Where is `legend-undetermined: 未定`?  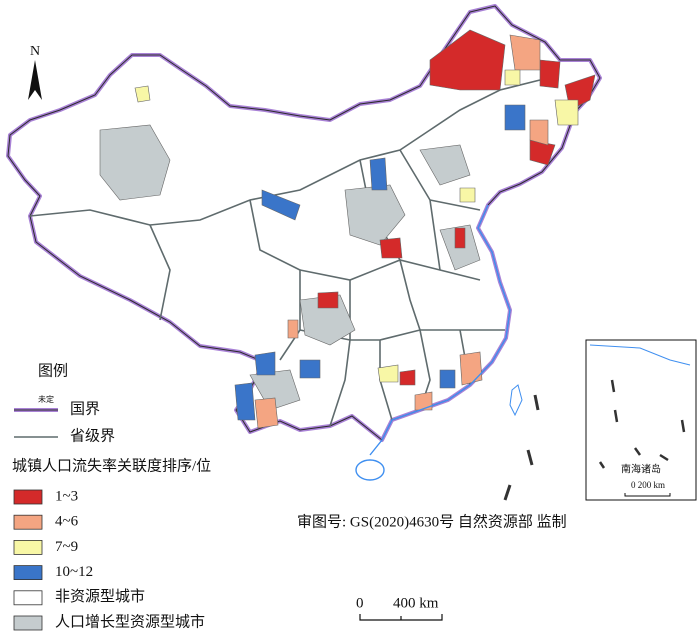 legend-undetermined: 未定 is located at coordinates (46, 399).